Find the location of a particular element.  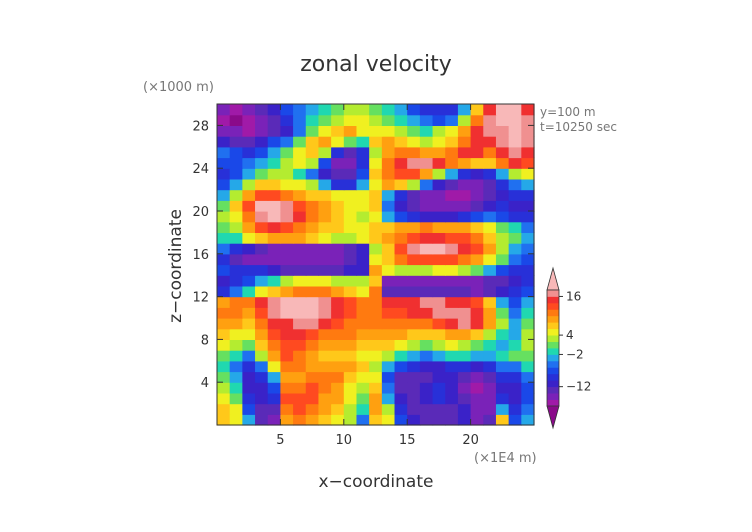

y-tick-label: 16 is located at coordinates (200, 255).